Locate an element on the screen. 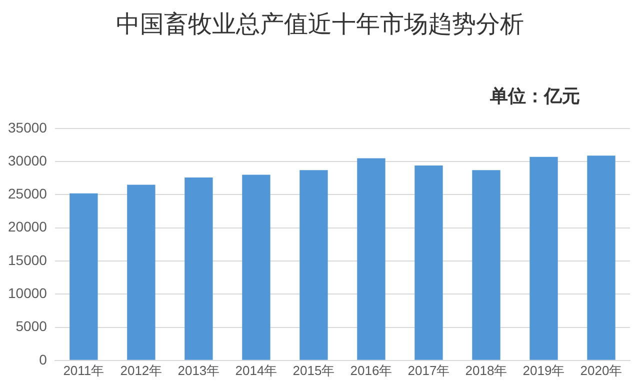 Image resolution: width=640 pixels, height=384 pixels. x-tick-label: 2015年 is located at coordinates (313, 370).